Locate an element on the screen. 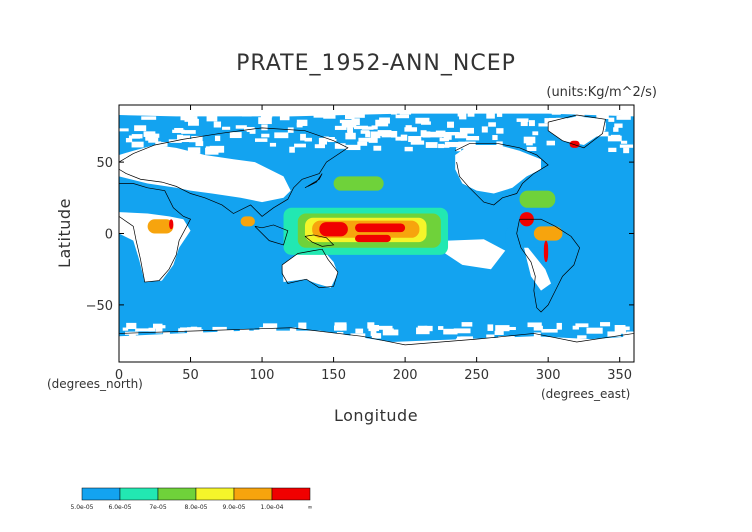 This screenshot has width=752, height=532. x-tick-label: 150 is located at coordinates (333, 375).